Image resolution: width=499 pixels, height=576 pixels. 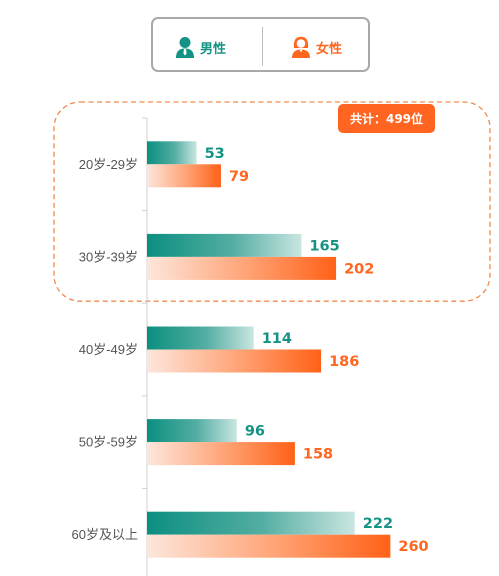 What do you see at coordinates (324, 246) in the screenshot?
I see `data-label-male: 165` at bounding box center [324, 246].